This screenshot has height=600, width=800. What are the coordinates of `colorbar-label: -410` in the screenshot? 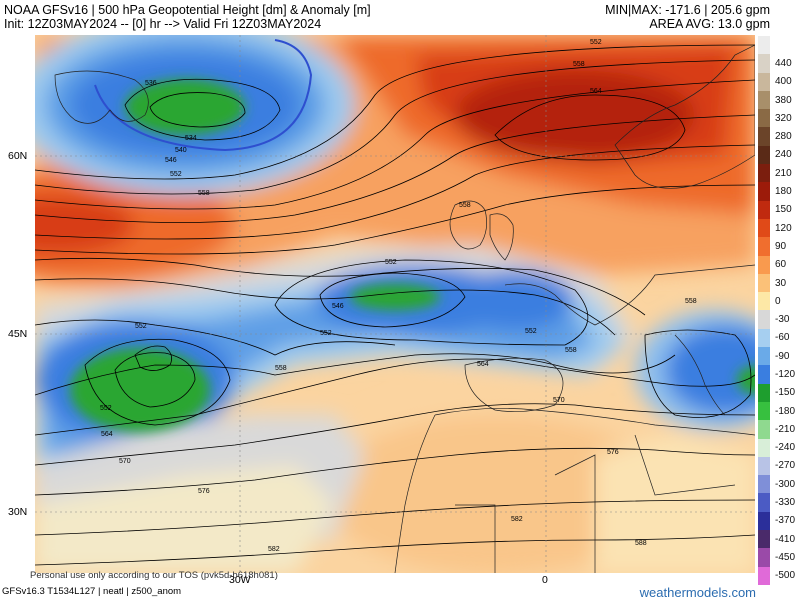 It's located at (785, 539).